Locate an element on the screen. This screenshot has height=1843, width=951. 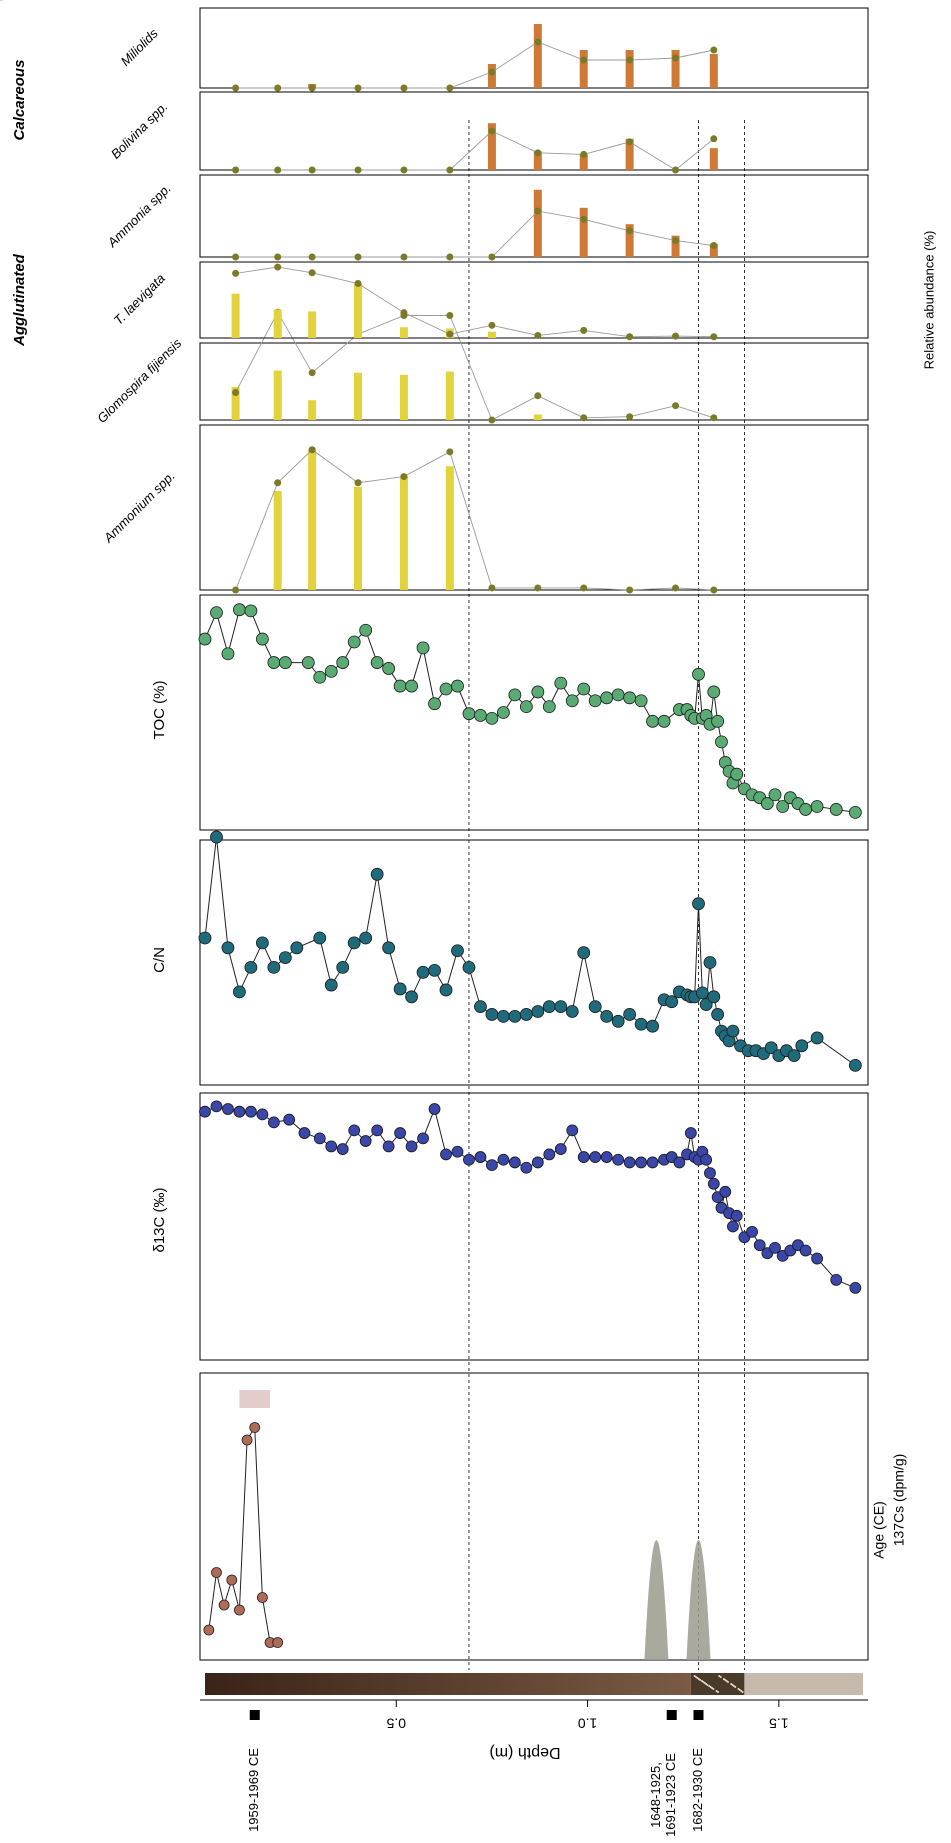
age-axis-title: Age (CE) is located at coordinates (879, 1530).